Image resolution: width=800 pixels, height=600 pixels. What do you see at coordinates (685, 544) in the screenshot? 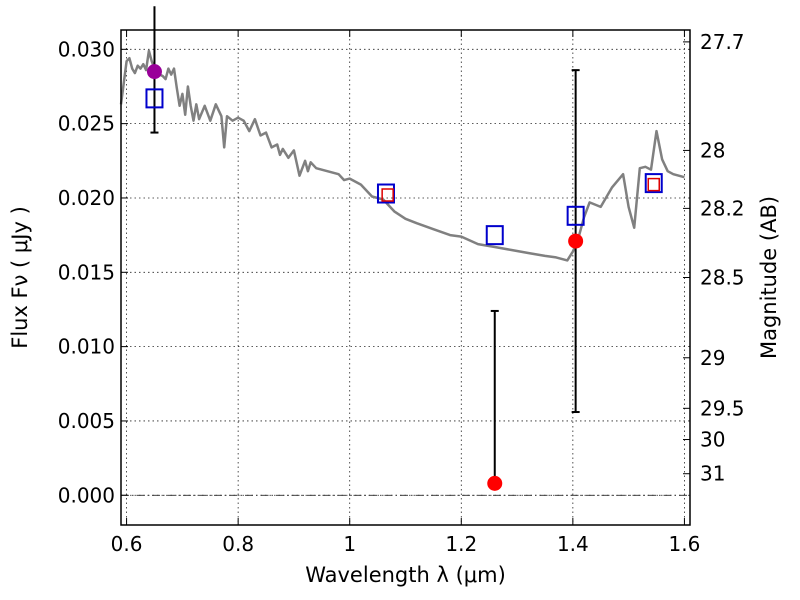
I see `x-tick-label: 1.6` at bounding box center [685, 544].